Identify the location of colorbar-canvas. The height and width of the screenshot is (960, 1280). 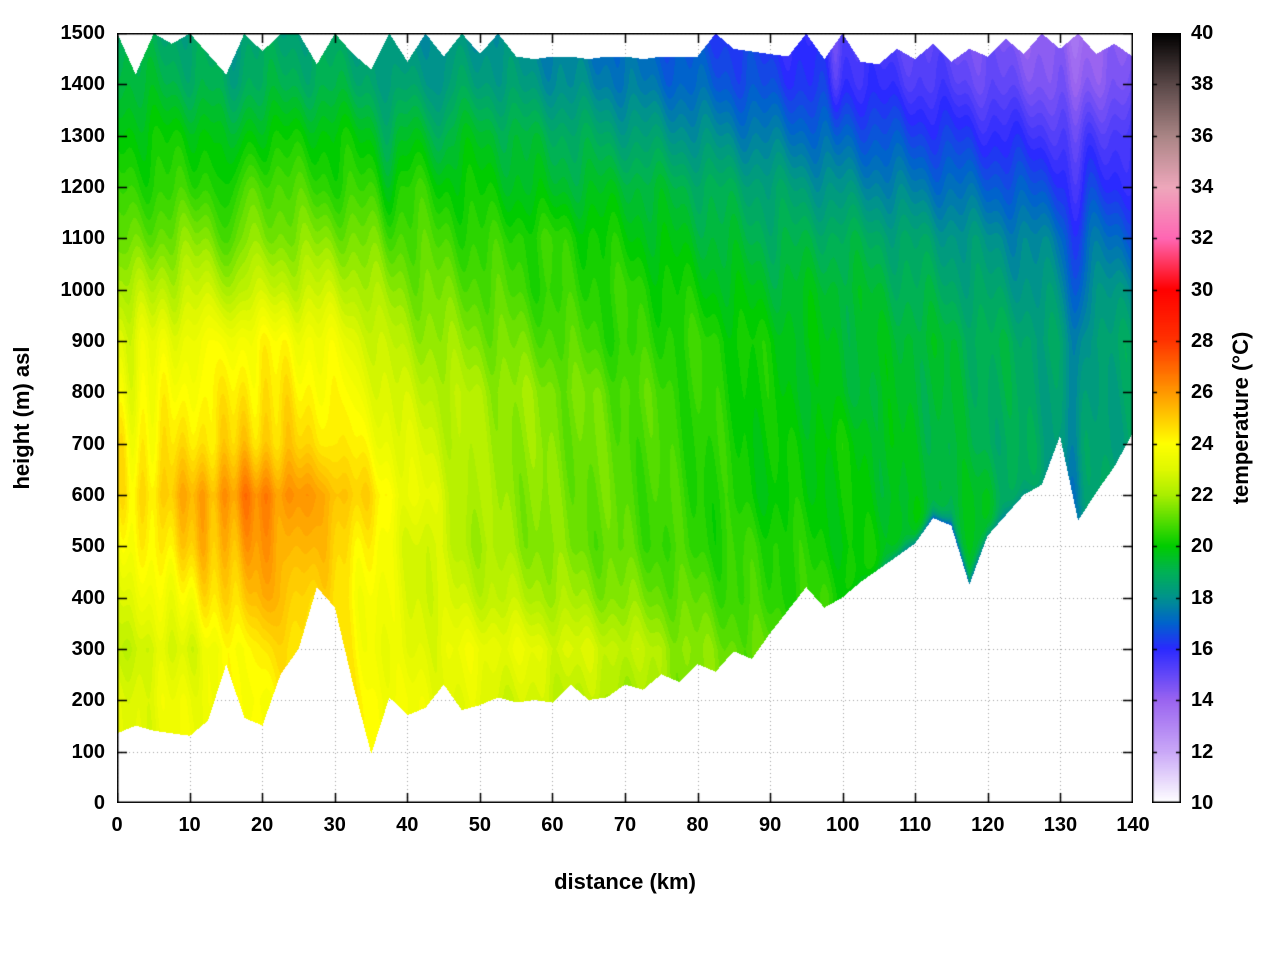
(1166, 418).